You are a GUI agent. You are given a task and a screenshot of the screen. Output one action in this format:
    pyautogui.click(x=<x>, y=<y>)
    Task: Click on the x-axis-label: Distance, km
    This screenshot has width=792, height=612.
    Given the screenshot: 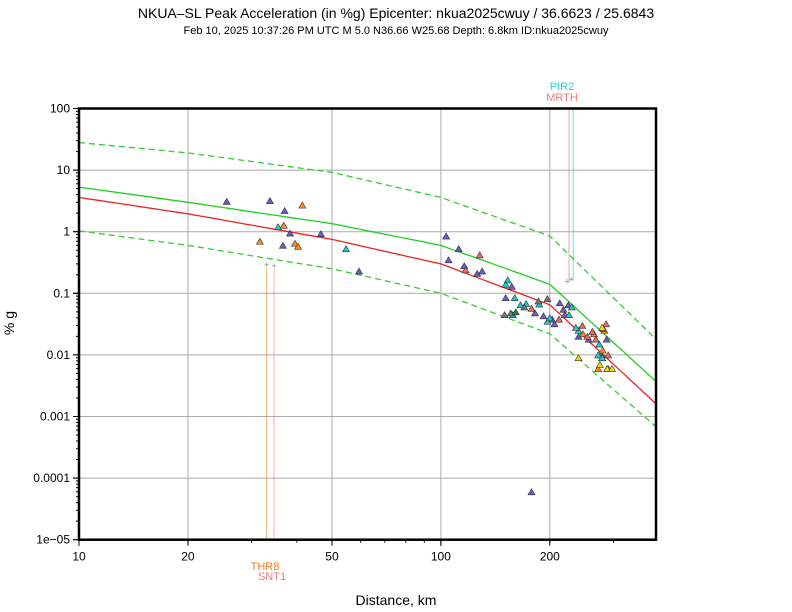 What is the action you would take?
    pyautogui.click(x=396, y=600)
    